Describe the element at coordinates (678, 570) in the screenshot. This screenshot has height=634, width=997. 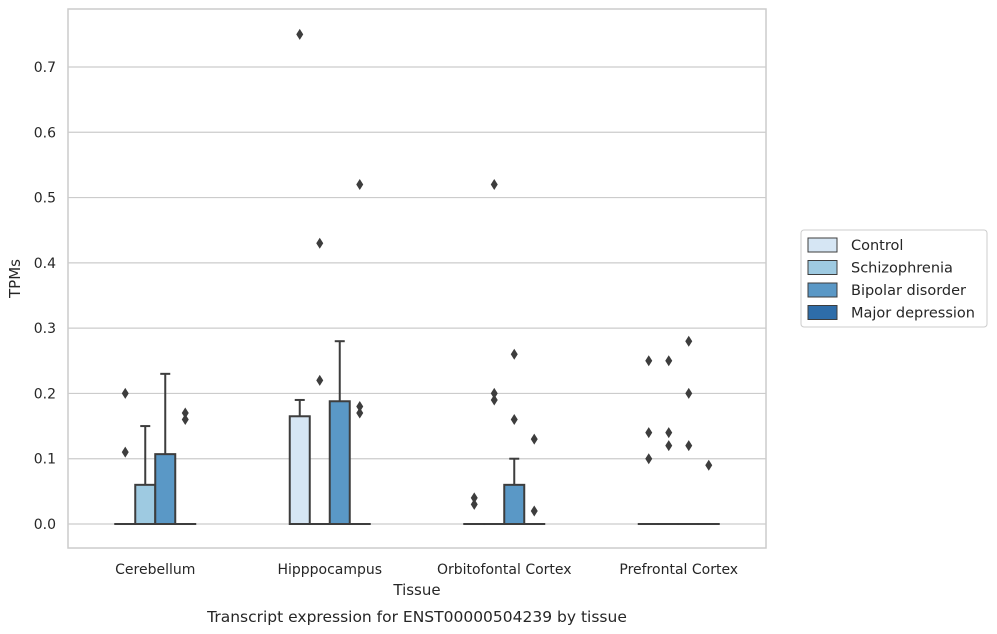
I see `x-tick-label: Prefrontal Cortex` at that location.